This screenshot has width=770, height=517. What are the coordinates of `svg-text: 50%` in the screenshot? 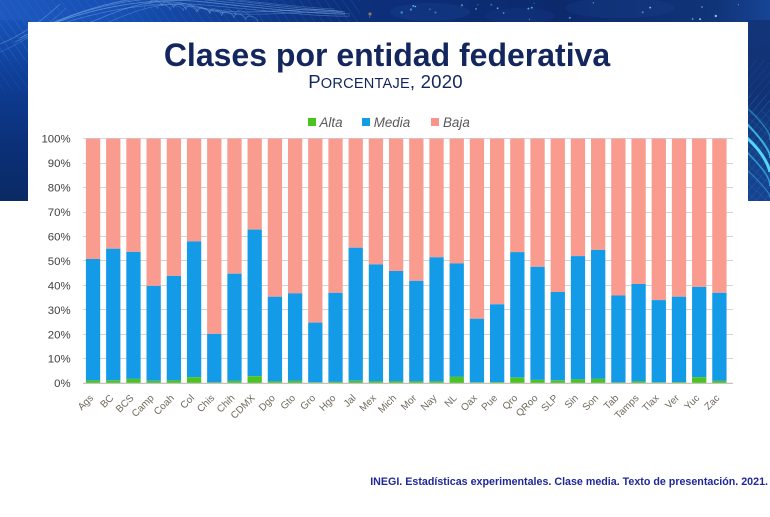 It's located at (59, 262).